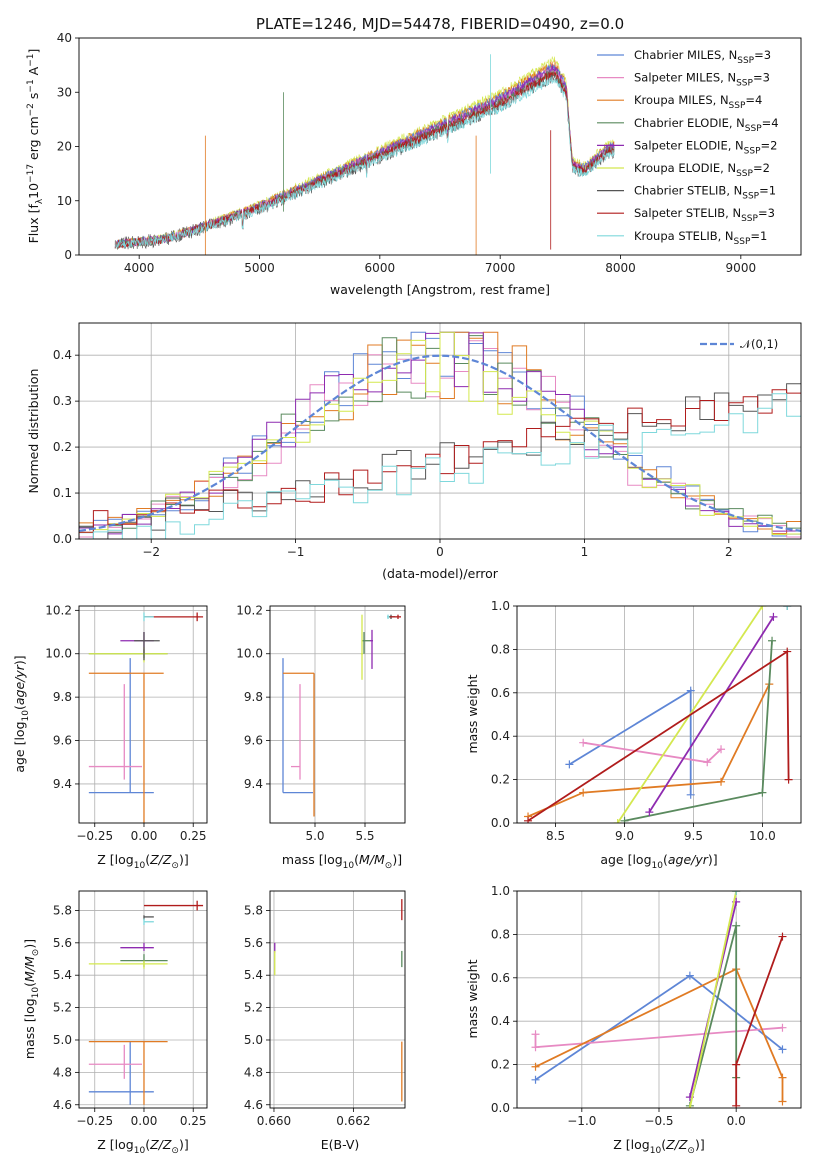 Image resolution: width=819 pixels, height=1170 pixels. I want to click on x-tick-label: 1, so click(585, 552).